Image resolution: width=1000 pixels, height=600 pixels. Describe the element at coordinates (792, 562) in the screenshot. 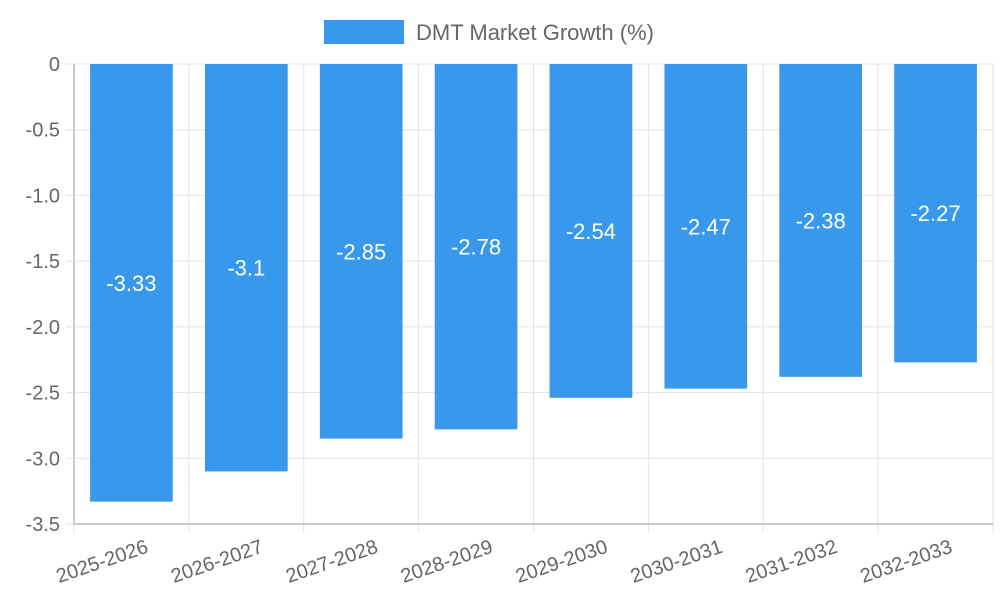

I see `x-tick-label: 2031-2032` at that location.